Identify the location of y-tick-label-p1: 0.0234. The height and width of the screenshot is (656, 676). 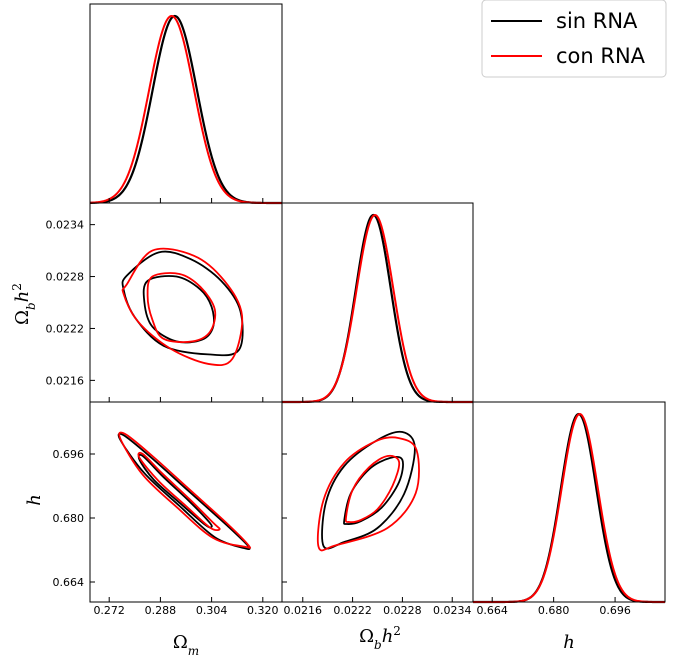
(65, 225).